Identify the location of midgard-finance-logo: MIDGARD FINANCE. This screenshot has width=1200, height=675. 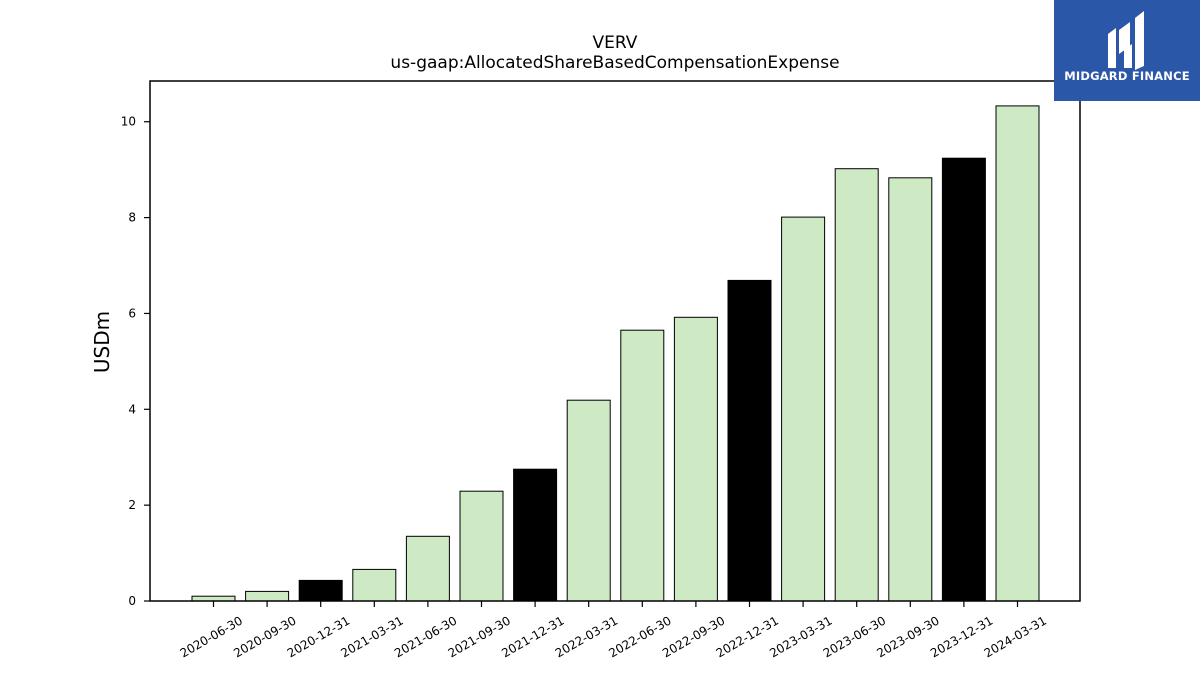
(1127, 50).